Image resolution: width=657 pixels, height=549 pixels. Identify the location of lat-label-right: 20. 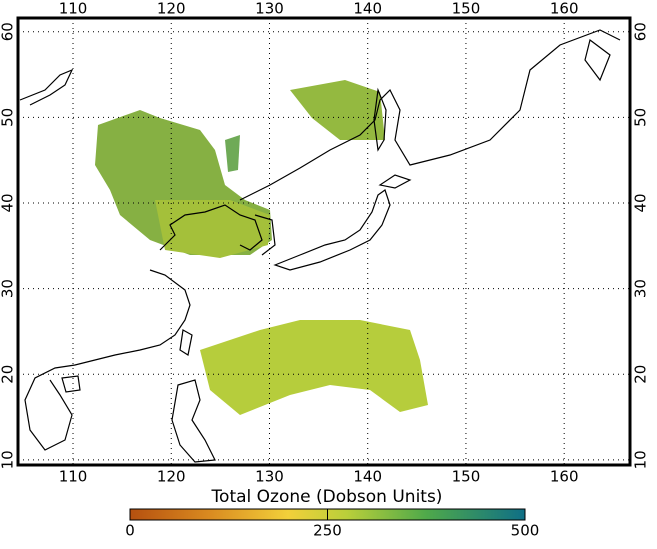
(641, 374).